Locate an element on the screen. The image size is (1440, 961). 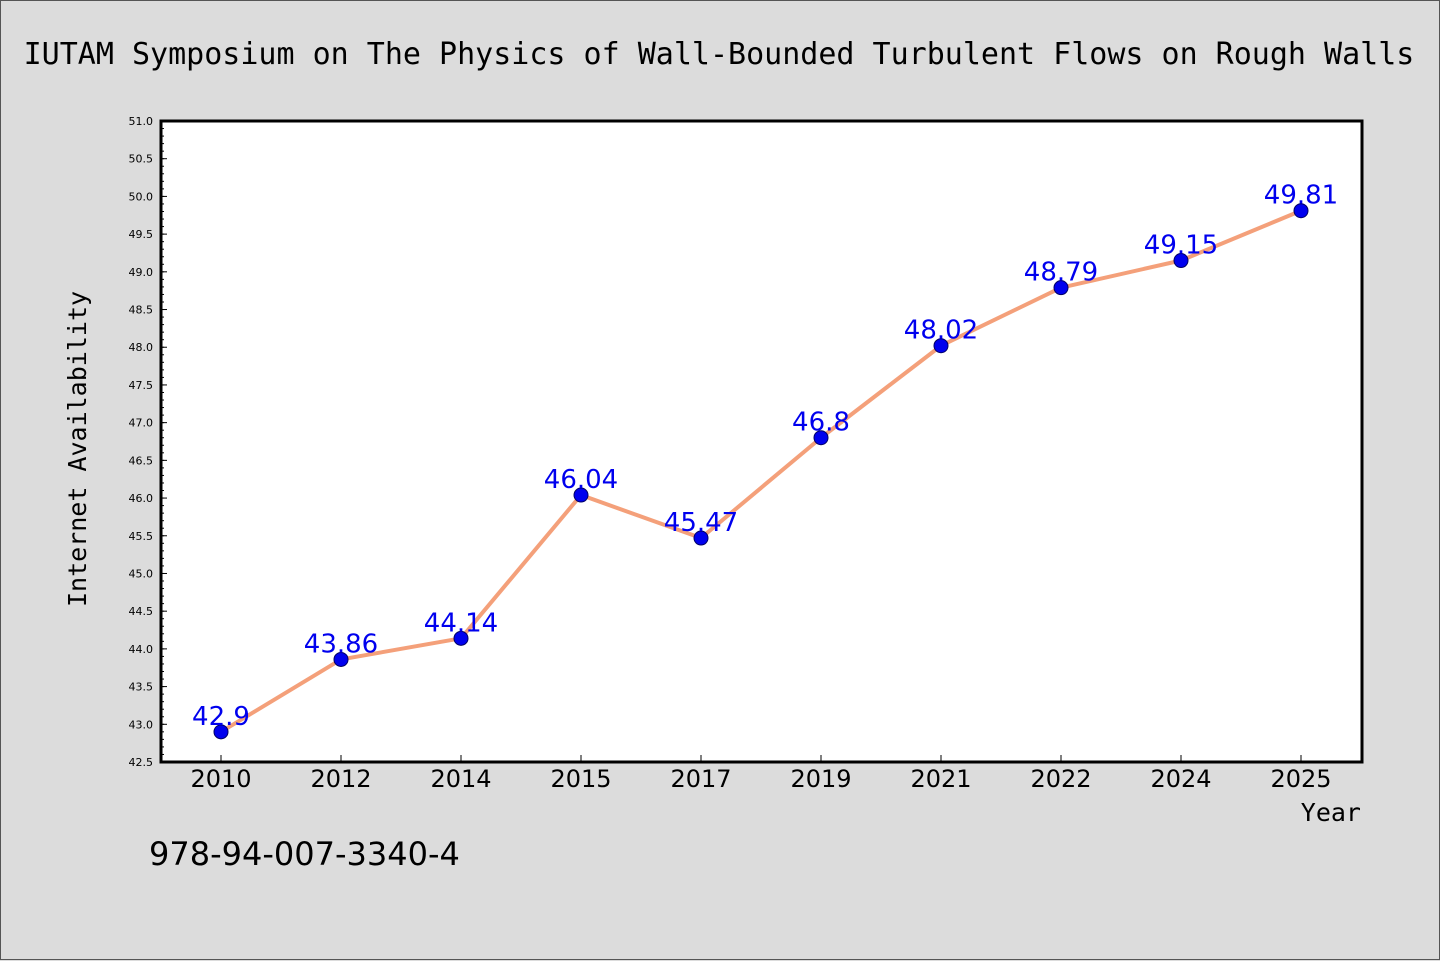
x-tick-label: 2024 is located at coordinates (1180, 779).